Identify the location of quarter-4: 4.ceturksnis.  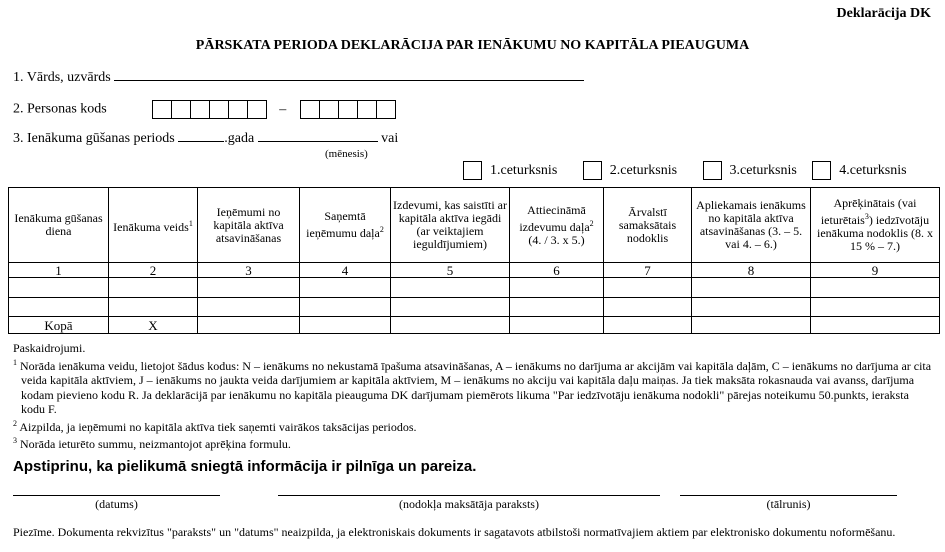
(859, 170).